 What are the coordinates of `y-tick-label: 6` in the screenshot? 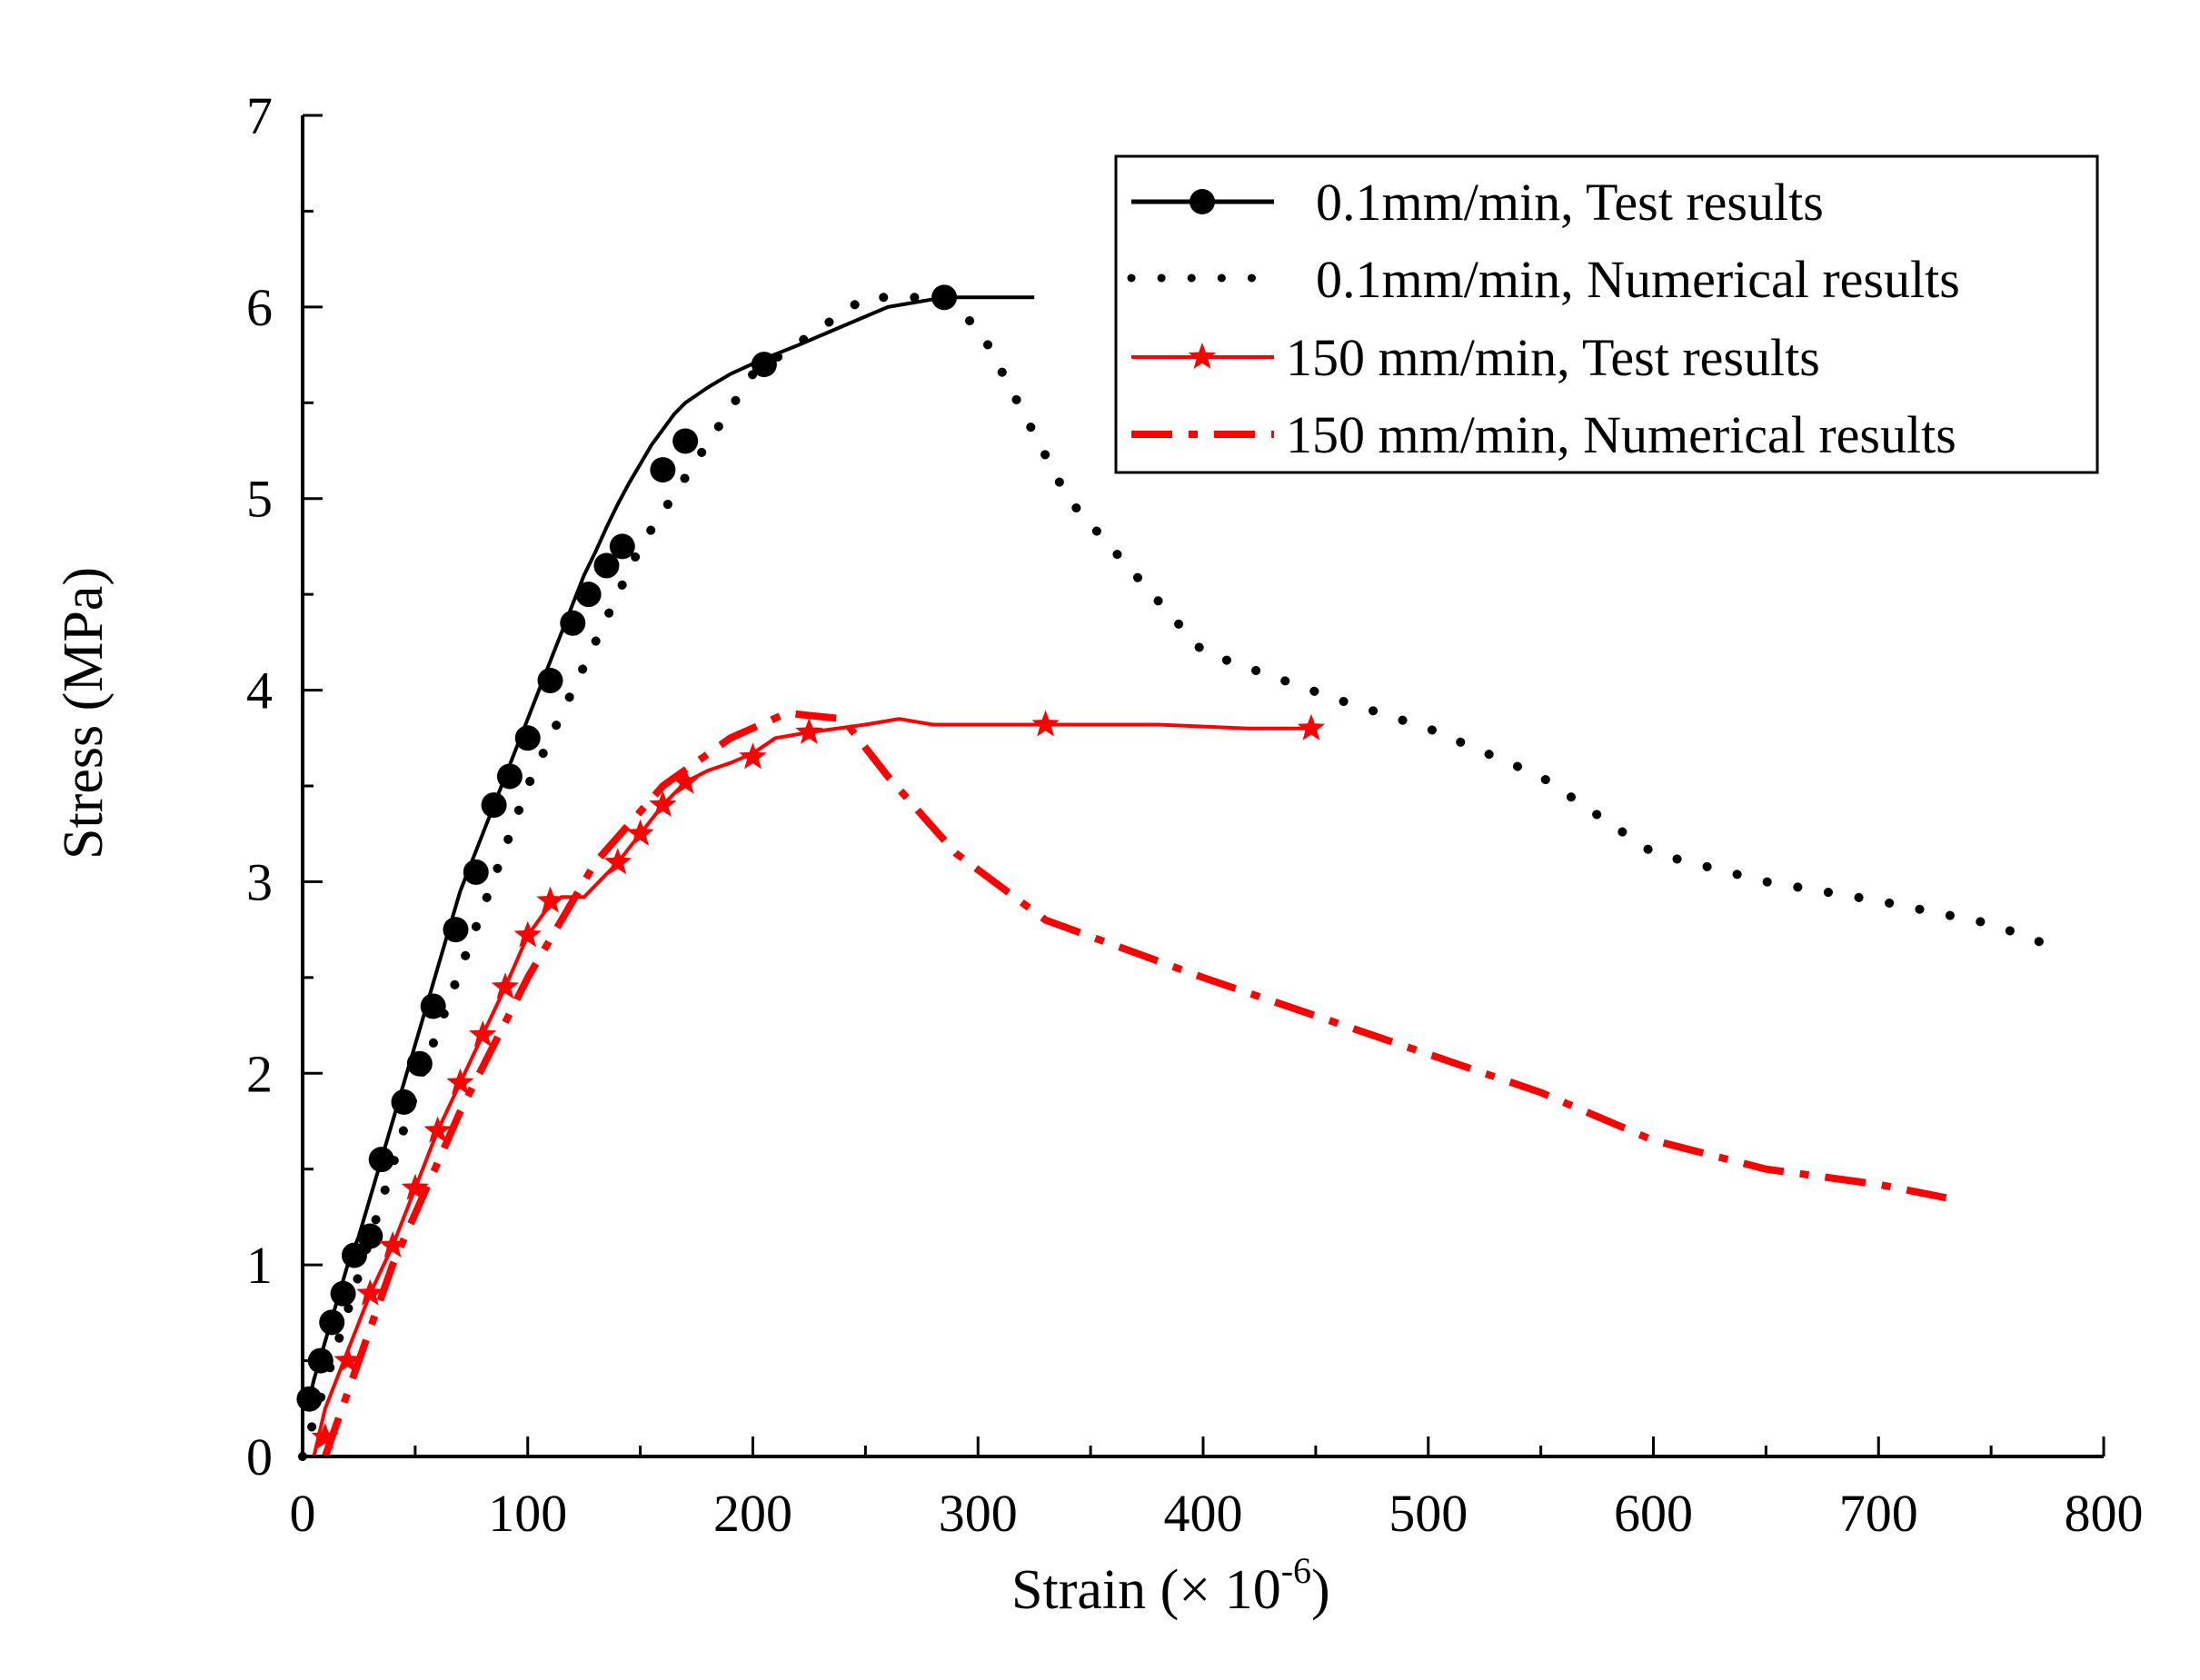 It's located at (259, 307).